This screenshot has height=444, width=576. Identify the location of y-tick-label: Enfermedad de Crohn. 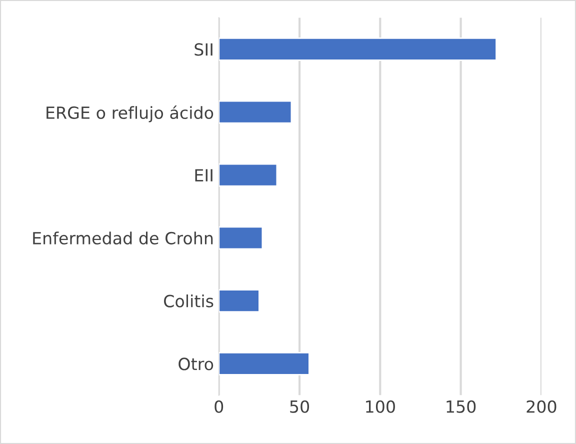
(123, 238).